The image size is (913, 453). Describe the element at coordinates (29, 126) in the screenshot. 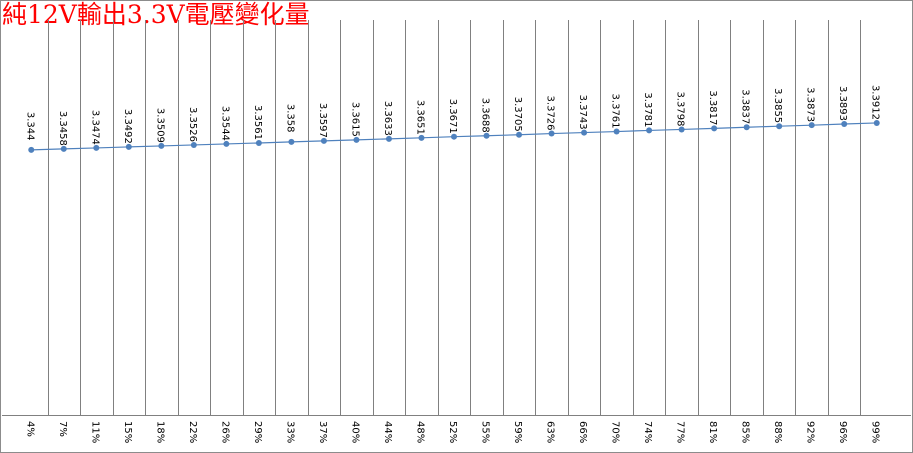

I see `data-label: 3.344` at that location.